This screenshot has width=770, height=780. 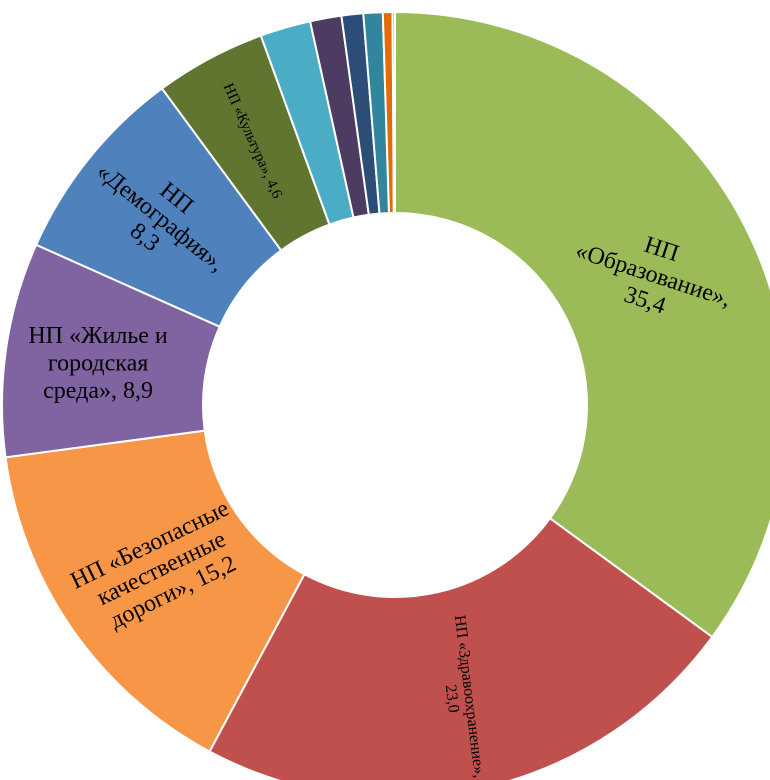 I want to click on slice-label-3: НП «Жилье и городская среда», 8,9, so click(x=98, y=363).